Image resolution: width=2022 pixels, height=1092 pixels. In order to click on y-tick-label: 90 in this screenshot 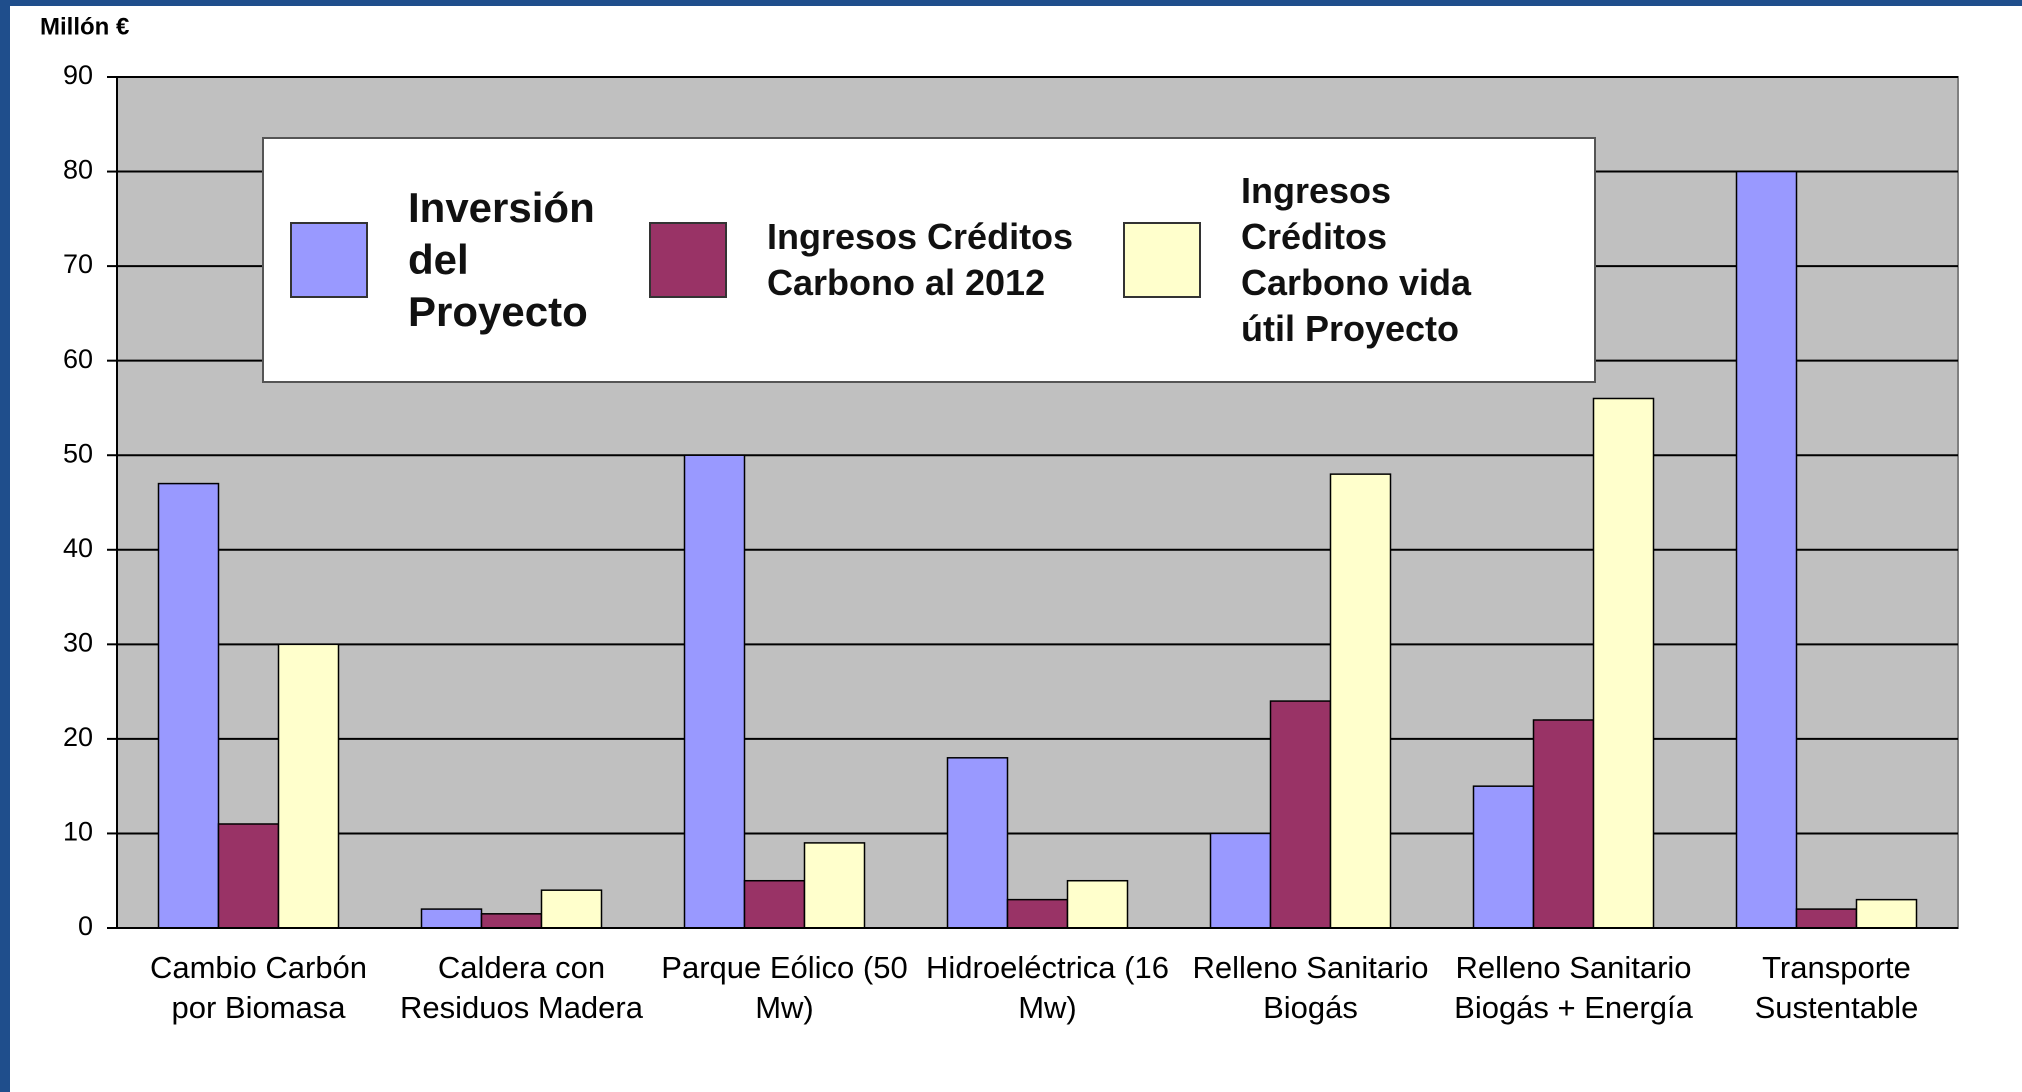, I will do `click(78, 75)`.